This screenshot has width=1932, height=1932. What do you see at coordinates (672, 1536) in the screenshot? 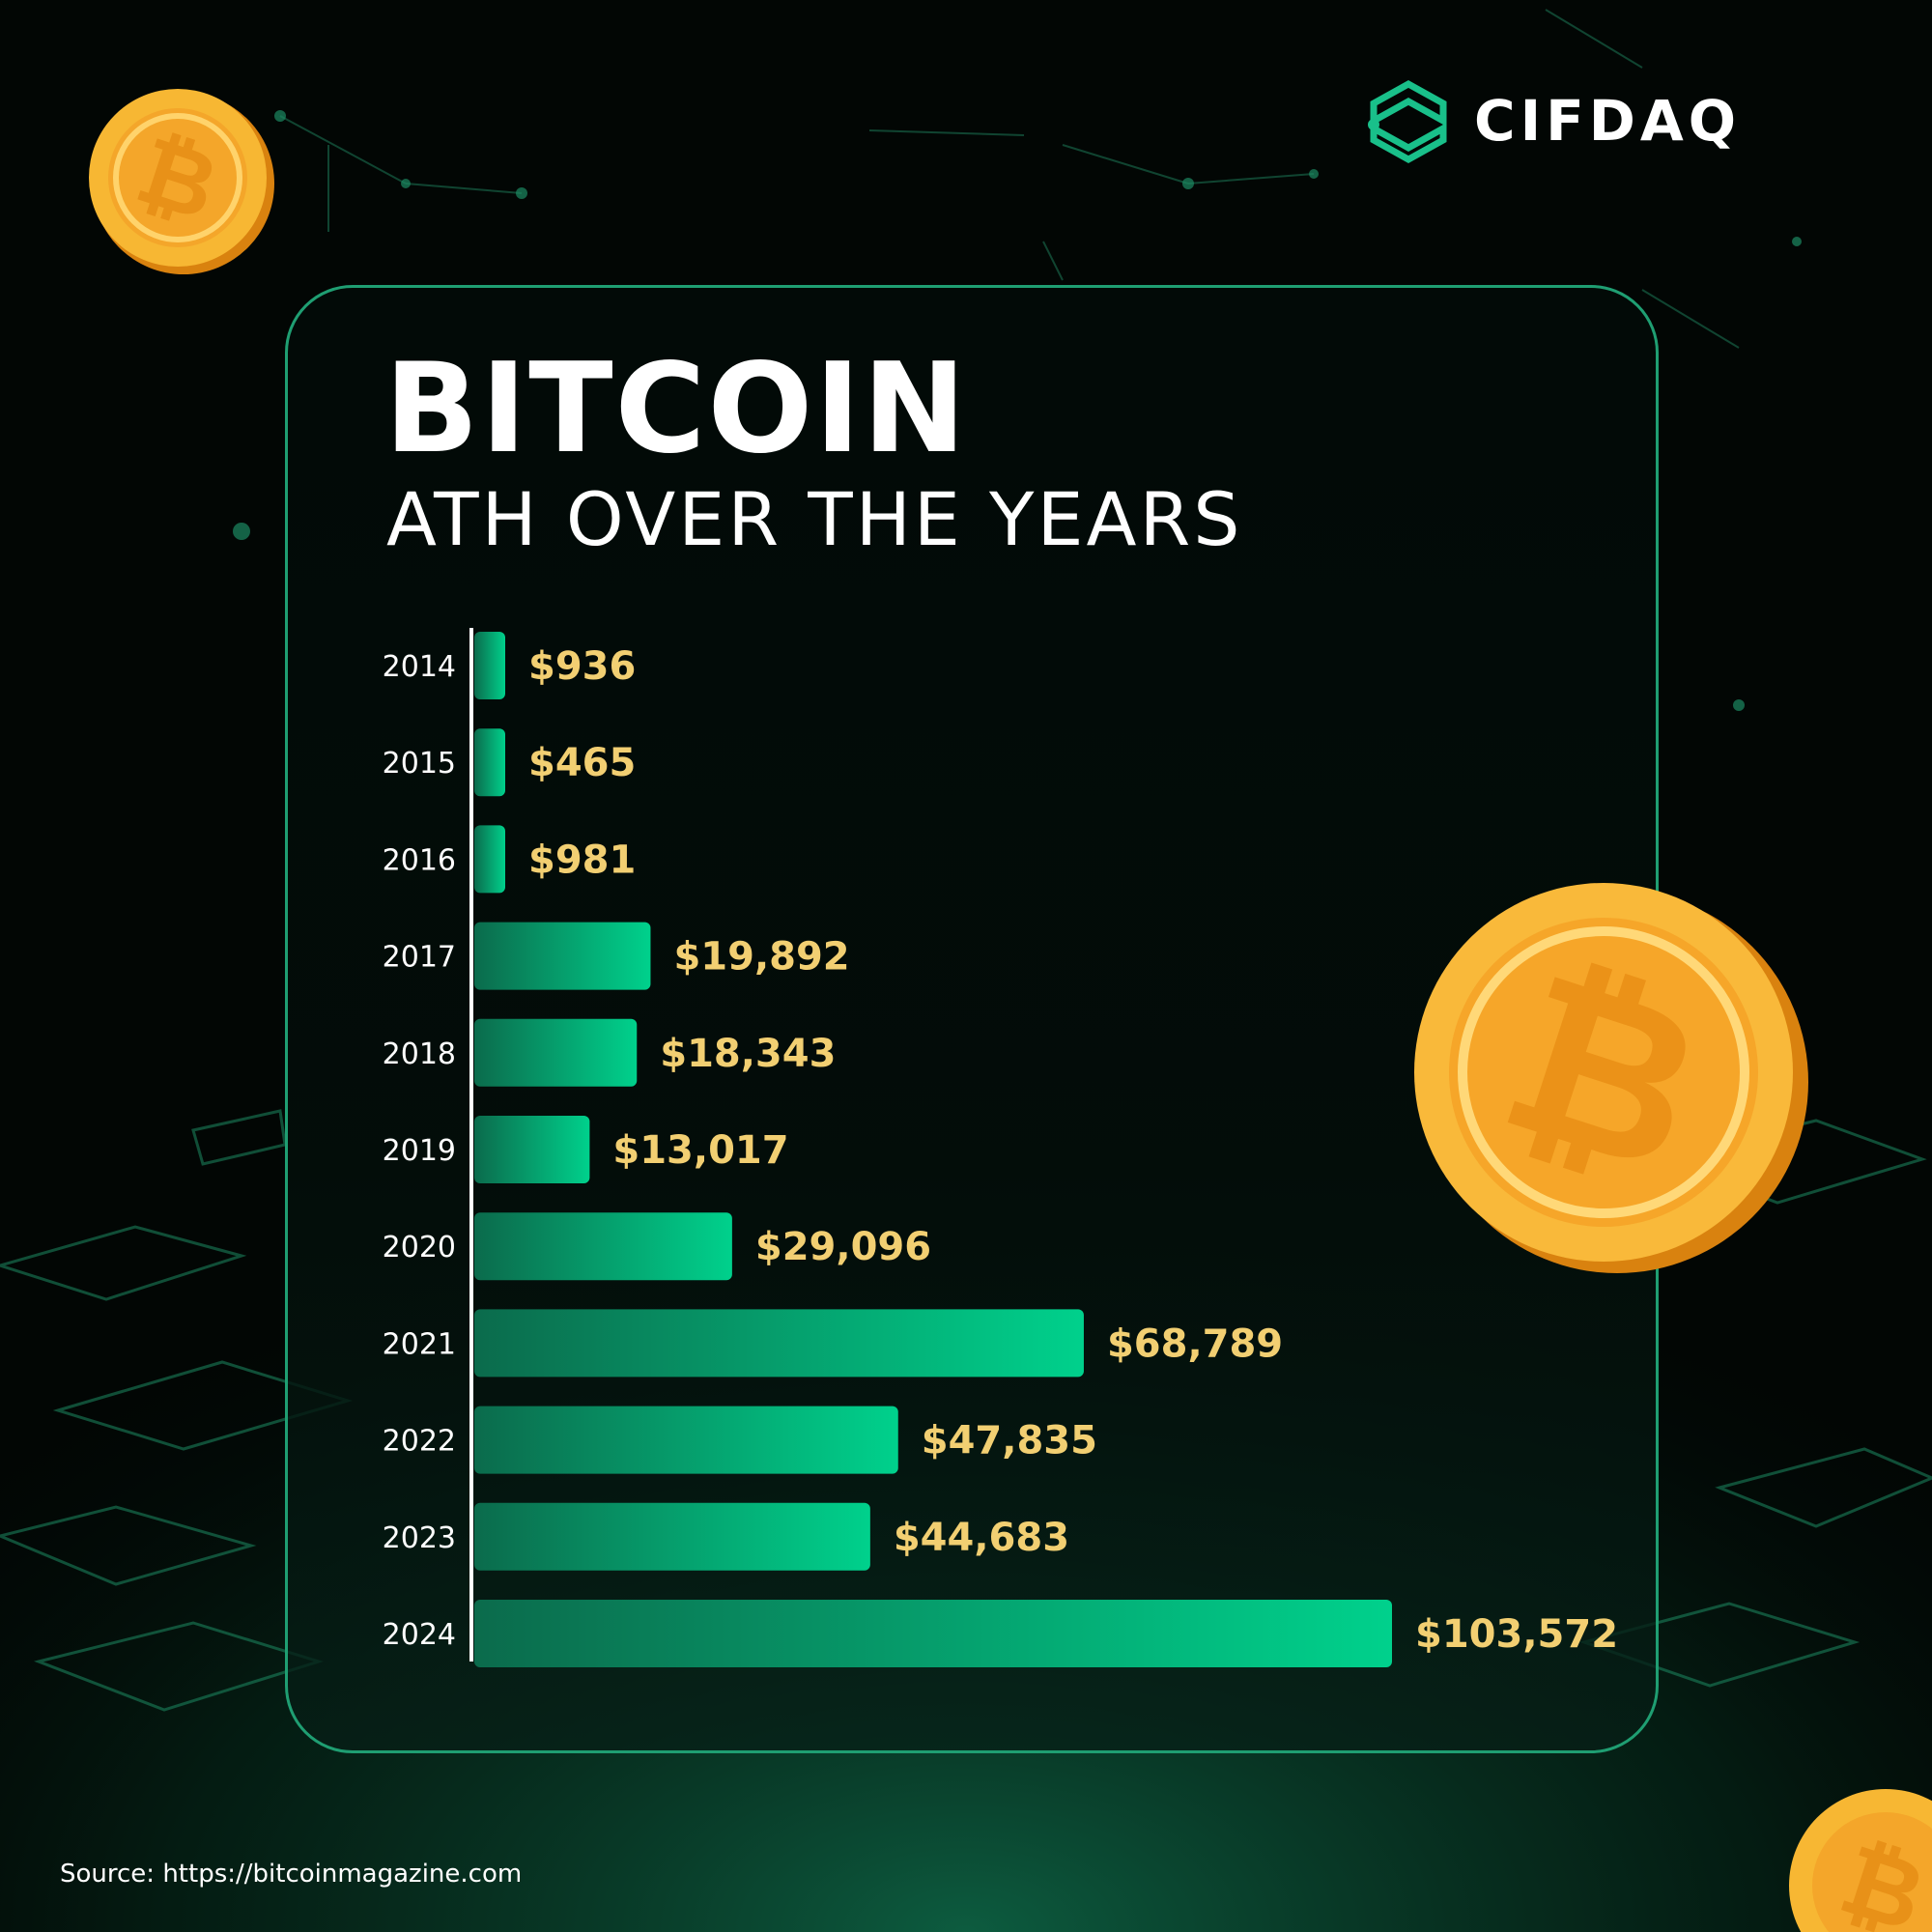
I see `bar-2023` at bounding box center [672, 1536].